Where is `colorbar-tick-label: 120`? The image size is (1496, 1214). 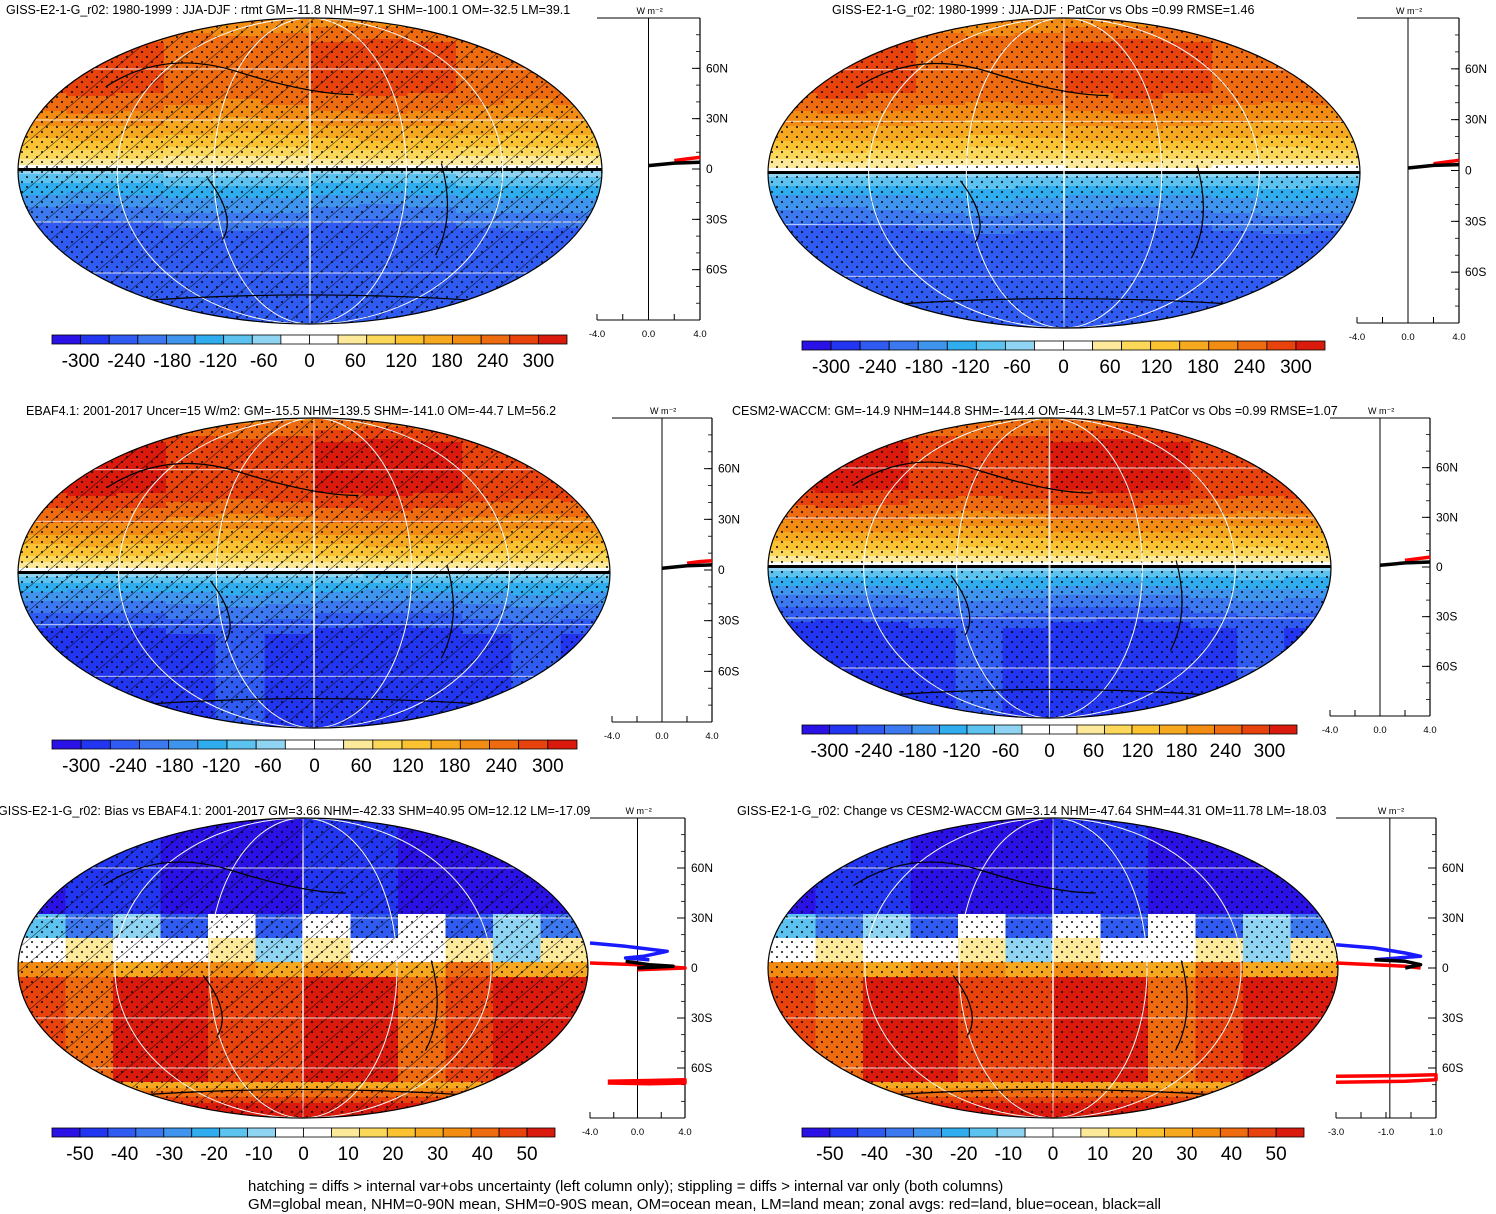
colorbar-tick-label: 120 is located at coordinates (1138, 751).